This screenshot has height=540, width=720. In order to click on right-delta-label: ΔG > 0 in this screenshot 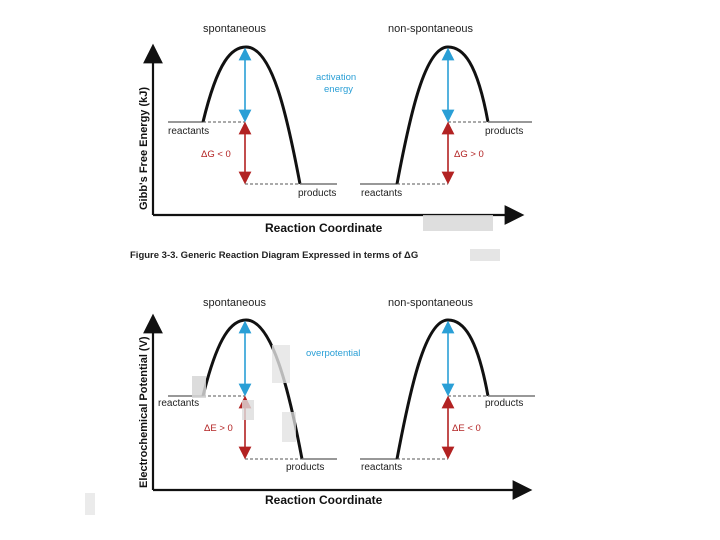, I will do `click(469, 154)`.